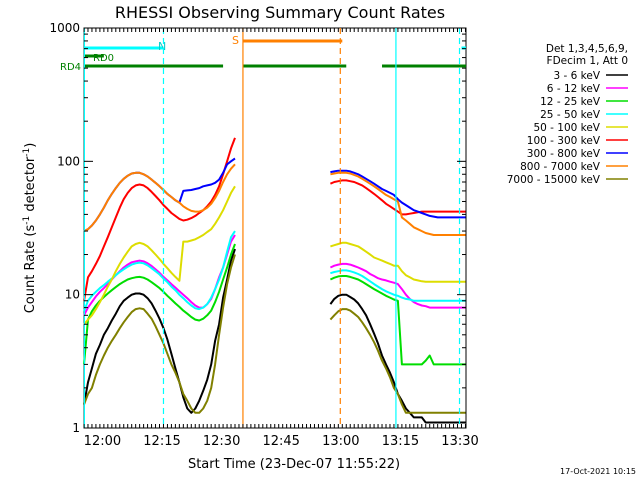 The image size is (640, 480). I want to click on x-tick-label: 13:00, so click(340, 441).